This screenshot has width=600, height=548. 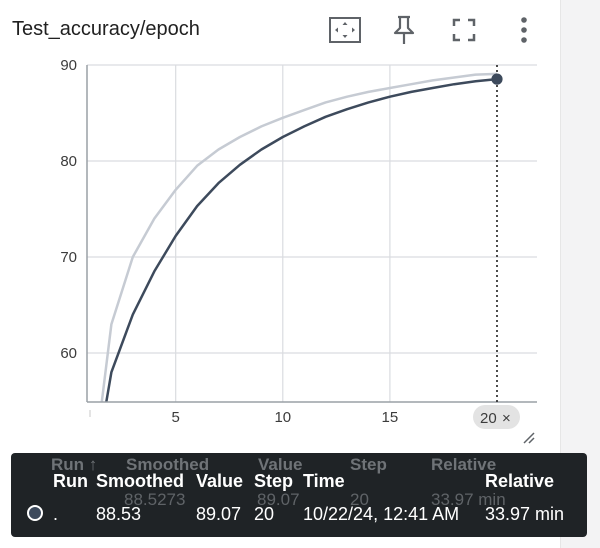 I want to click on y-tick-label: 90, so click(x=68, y=67).